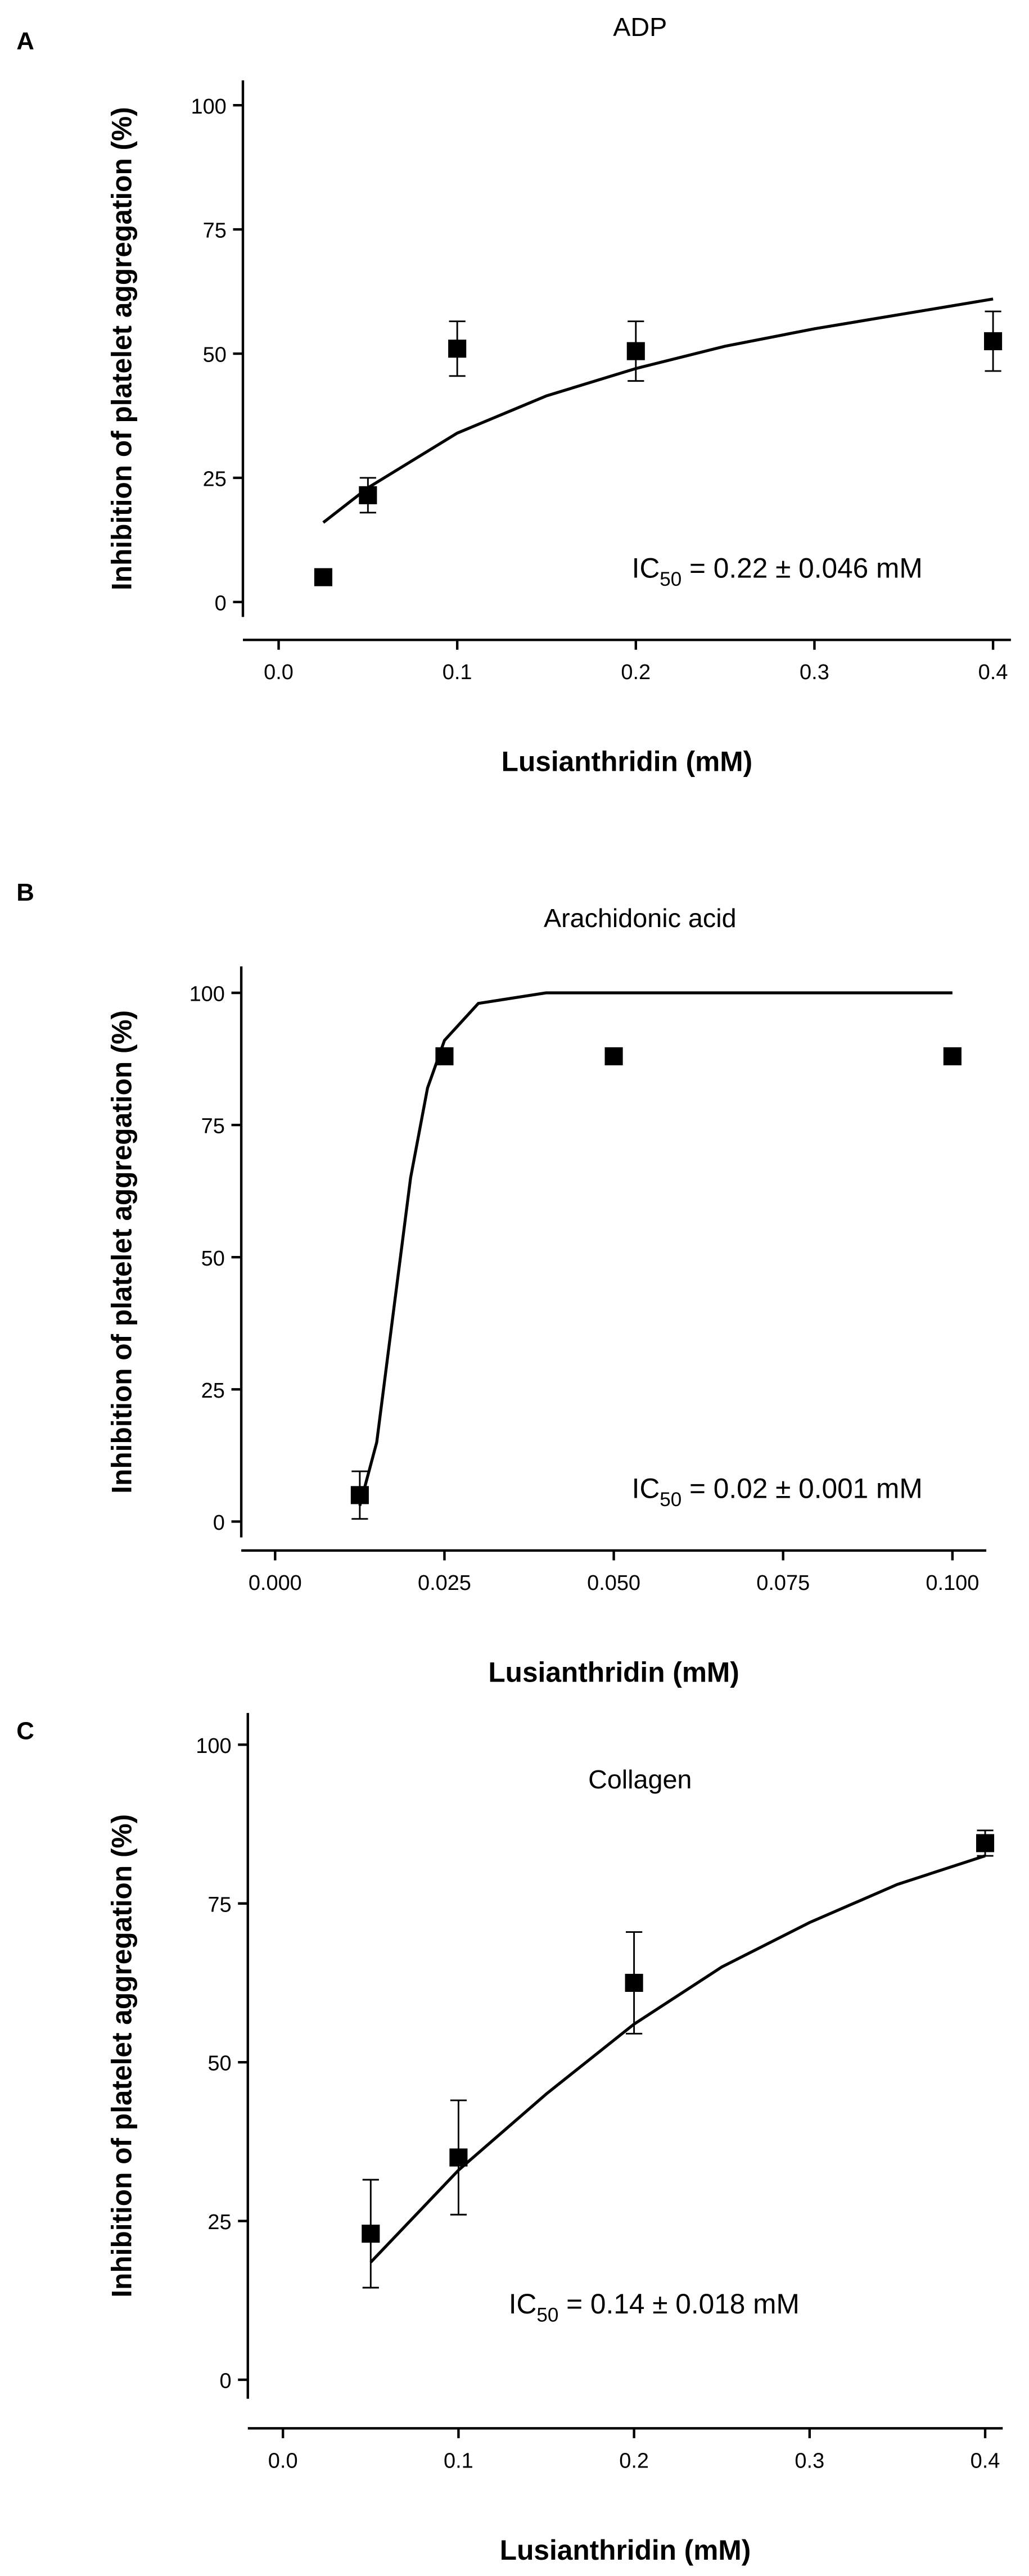 This screenshot has height=2576, width=1029. Describe the element at coordinates (640, 918) in the screenshot. I see `chart-title: Arachidonic acid` at that location.